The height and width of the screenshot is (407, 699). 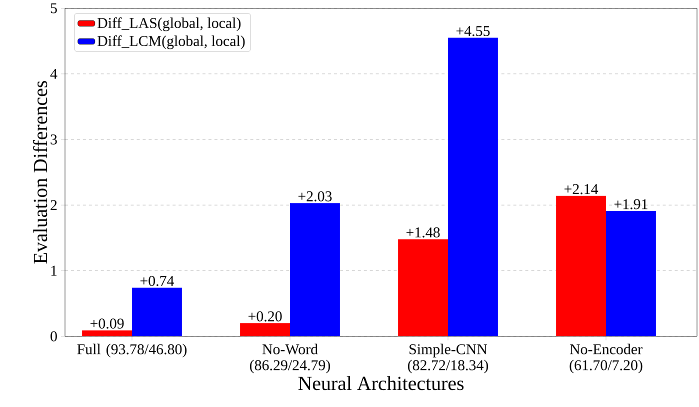 What do you see at coordinates (53, 205) in the screenshot?
I see `y-tick-label: 2` at bounding box center [53, 205].